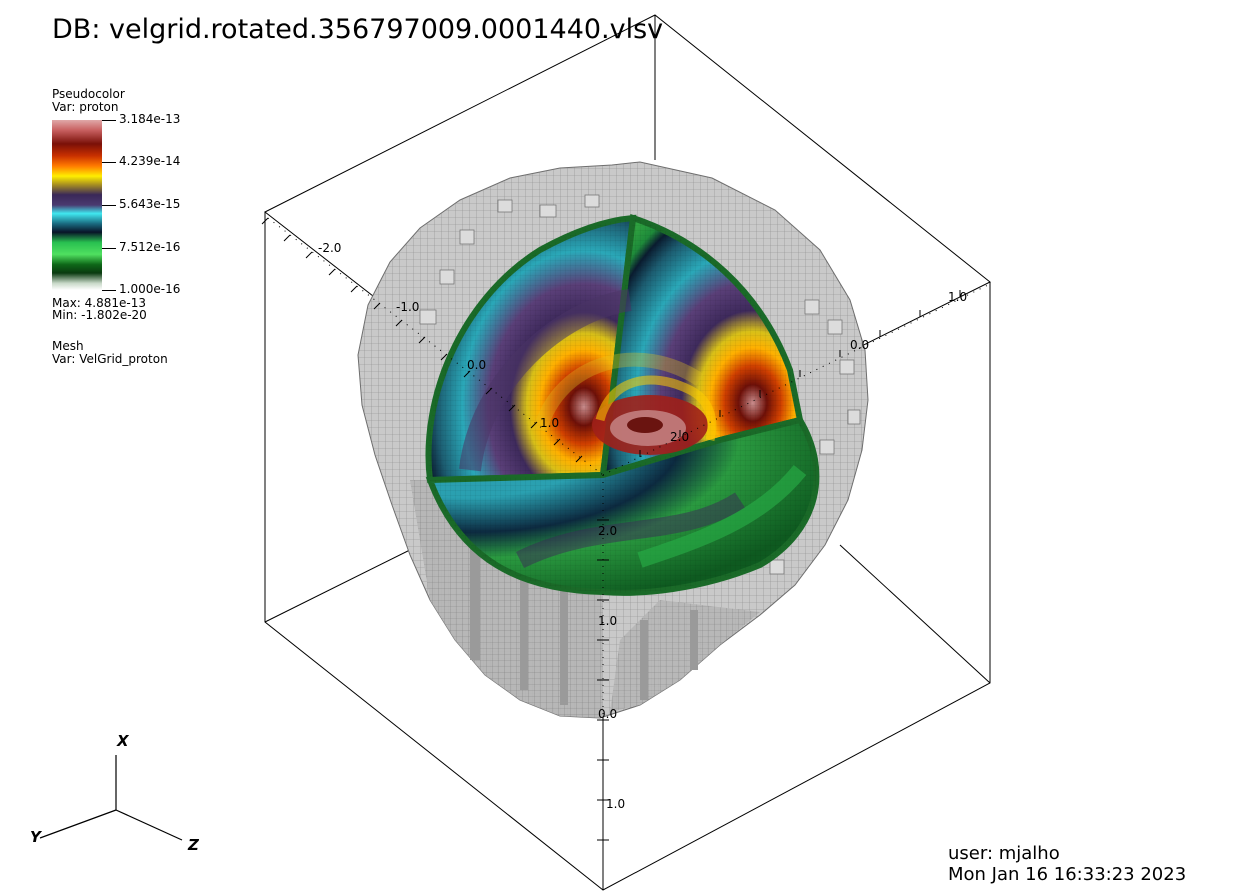 The width and height of the screenshot is (1239, 896). I want to click on mesh-legend-plot-type: Mesh, so click(68, 346).